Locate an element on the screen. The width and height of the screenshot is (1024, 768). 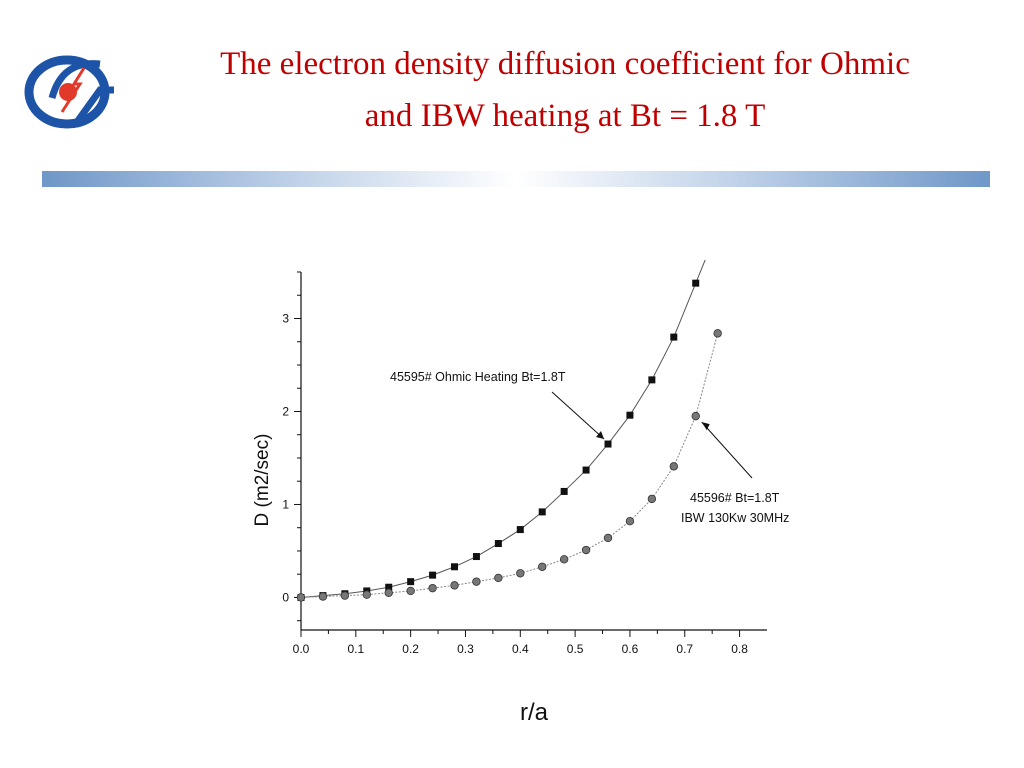
x-tick-label: 0.0 is located at coordinates (301, 649).